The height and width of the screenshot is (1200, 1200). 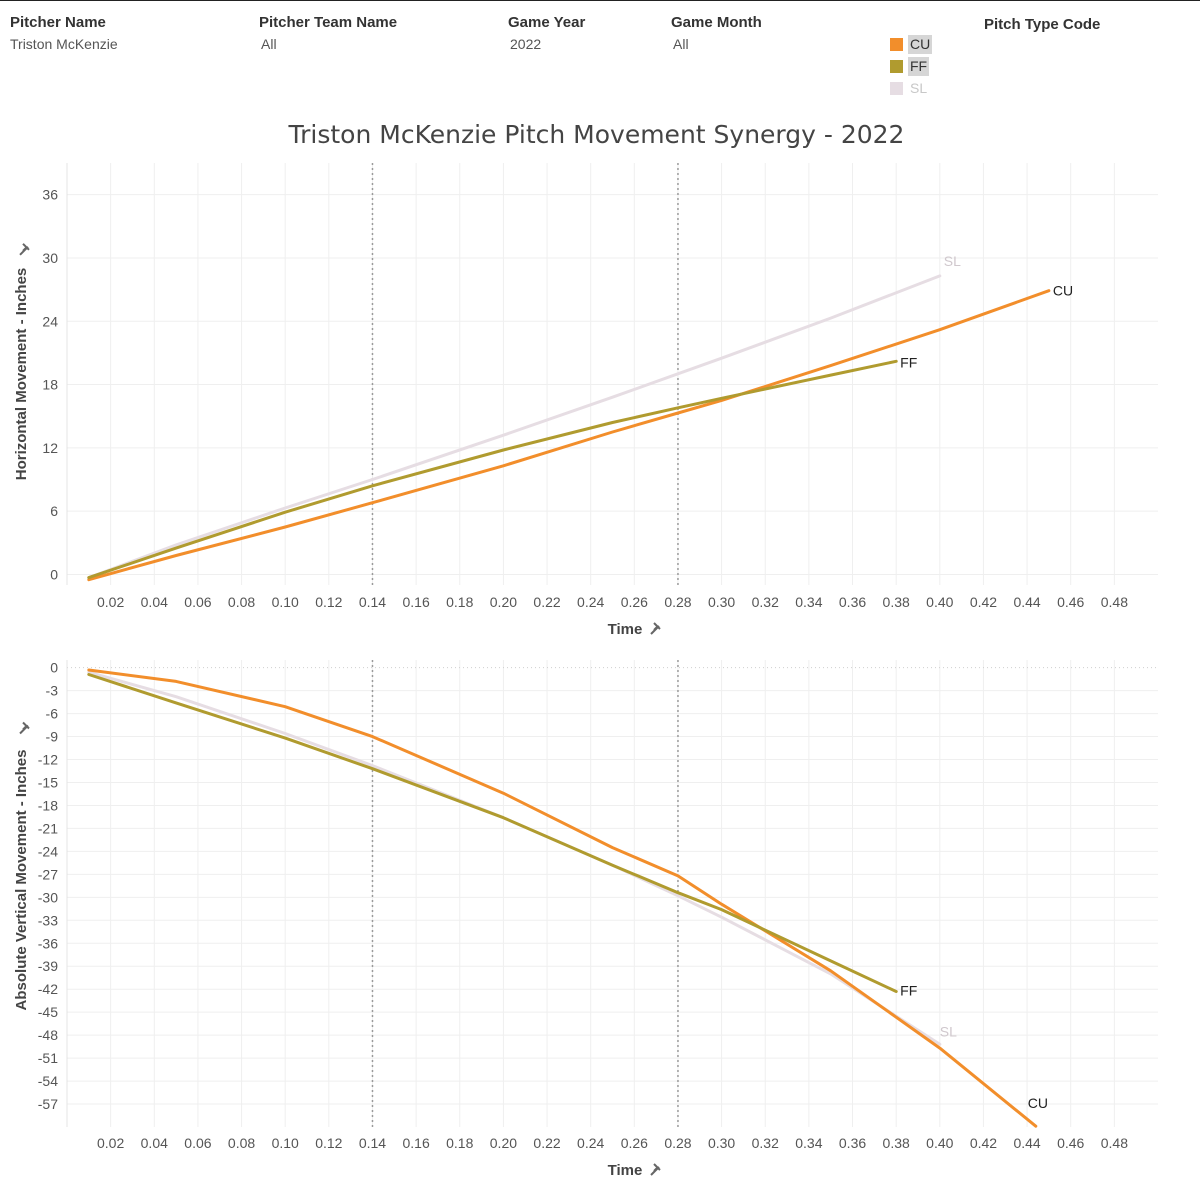 What do you see at coordinates (1020, 44) in the screenshot?
I see `legend-item-cu: CU` at bounding box center [1020, 44].